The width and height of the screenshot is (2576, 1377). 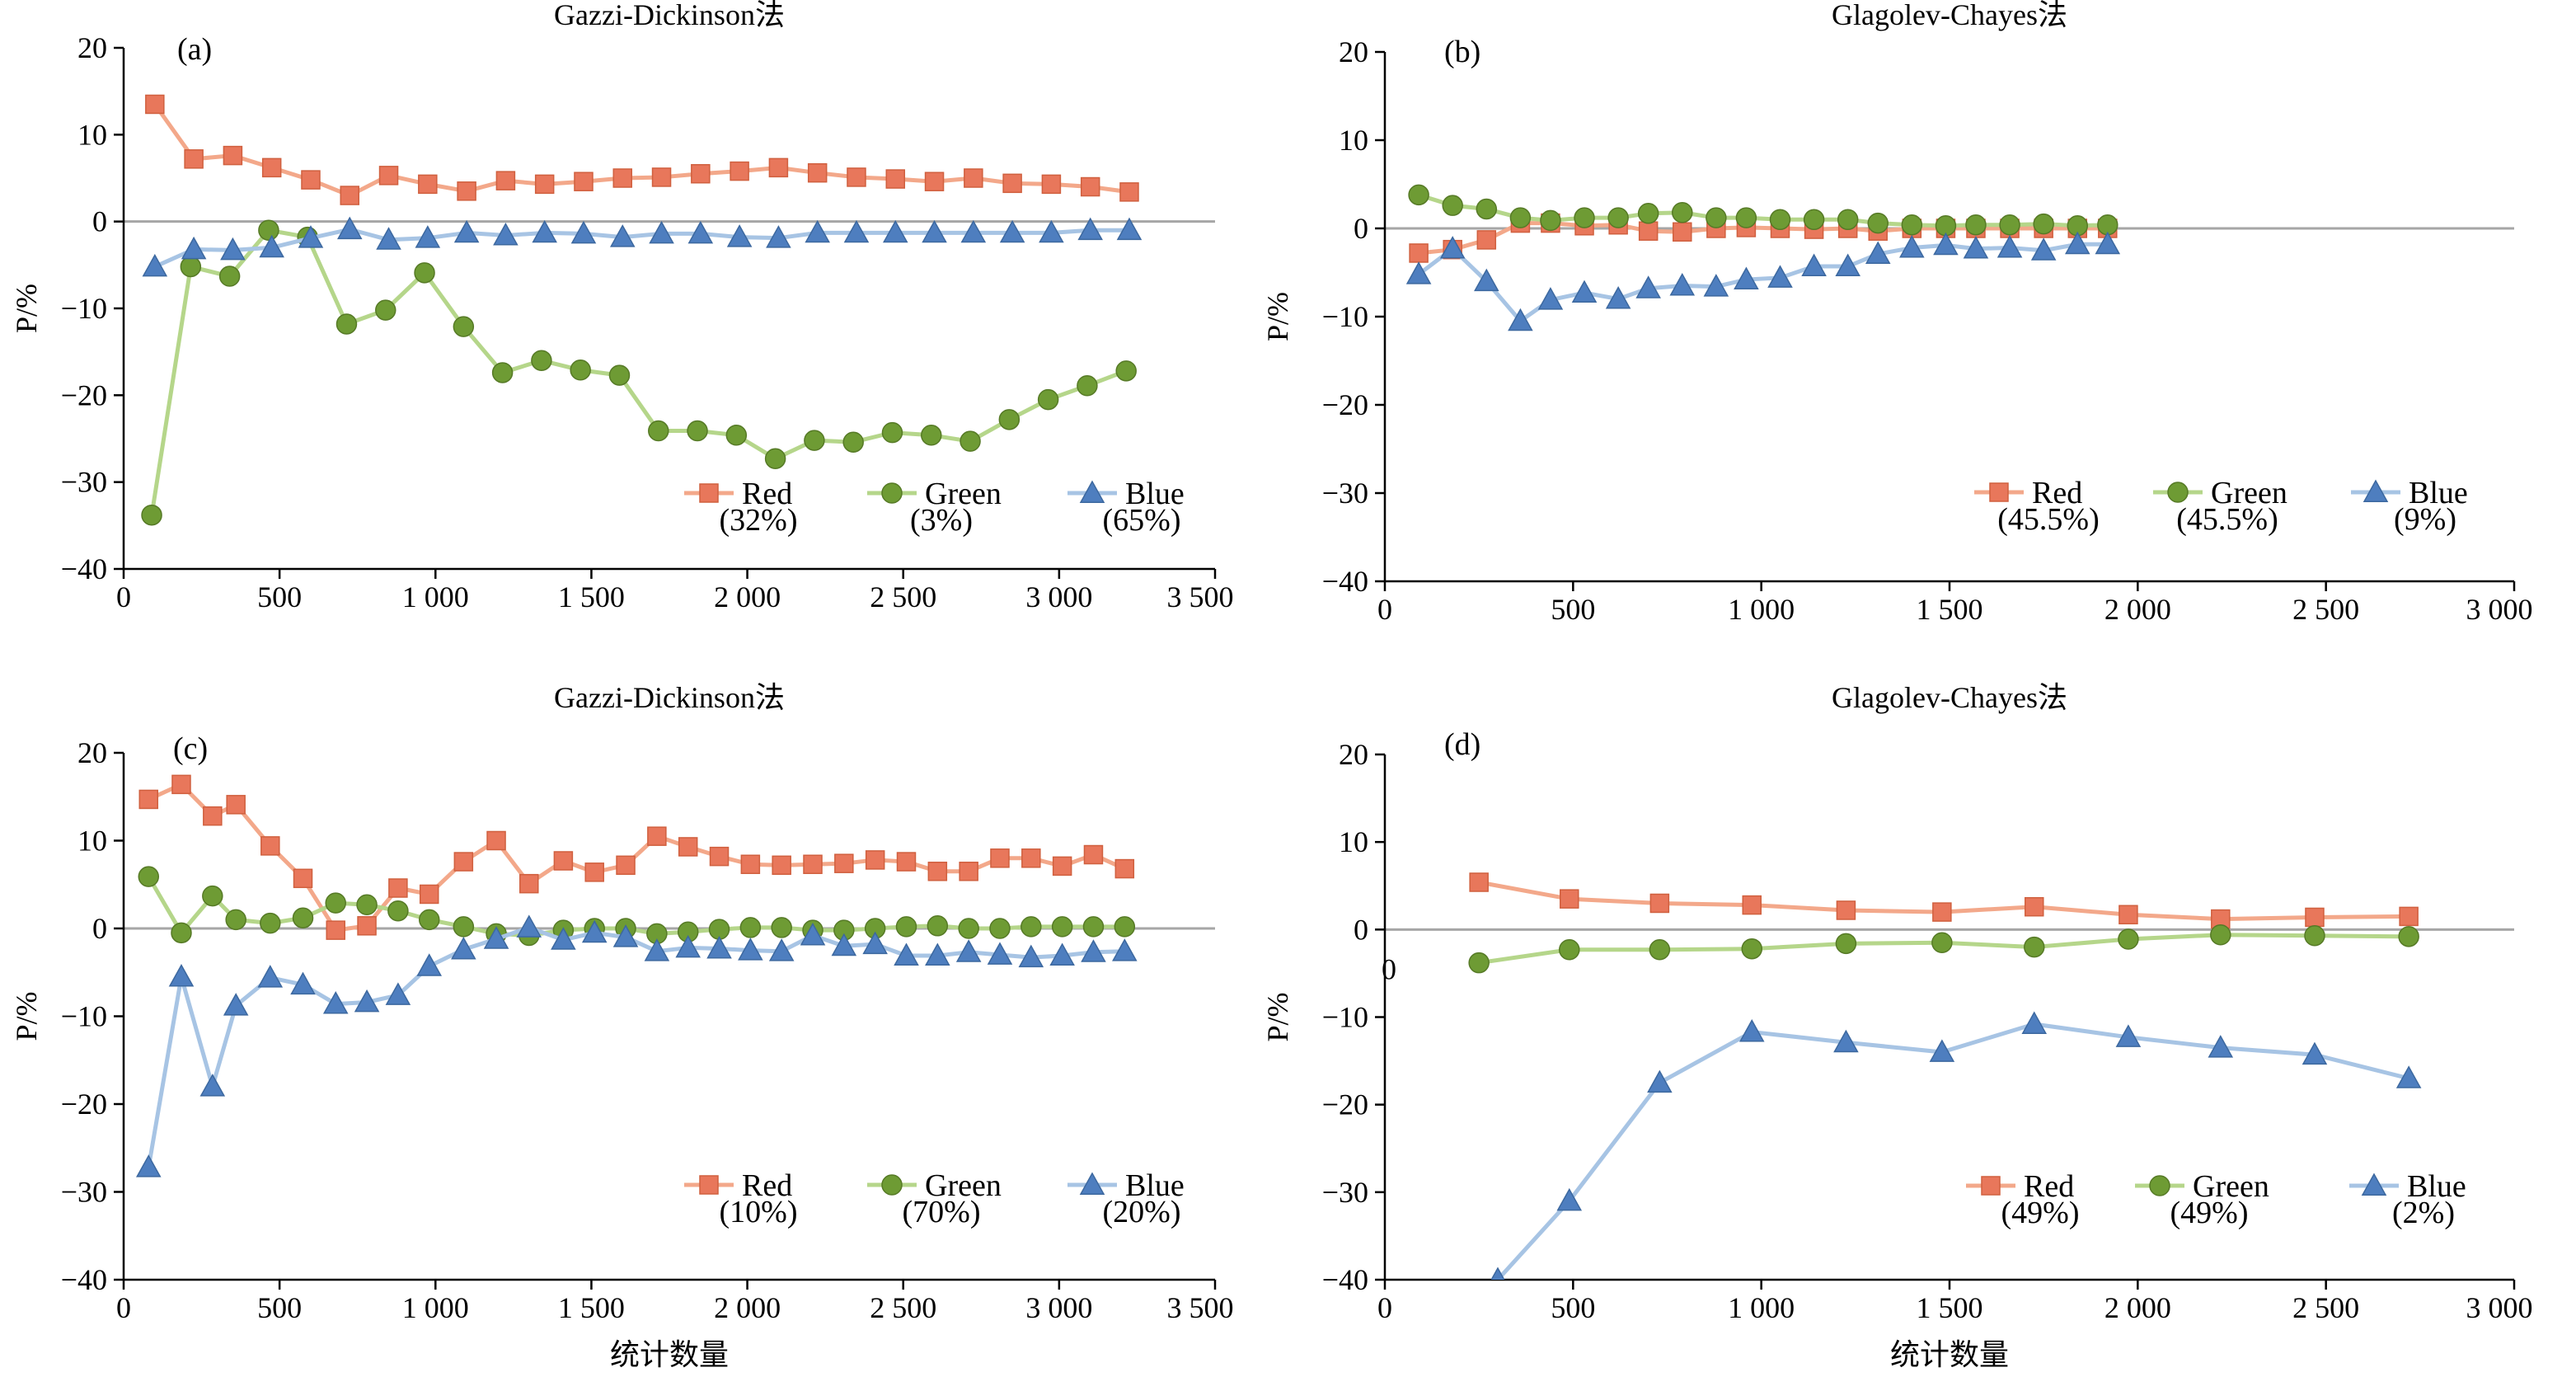 What do you see at coordinates (2227, 519) in the screenshot?
I see `legend-series-percent: (45.5%)` at bounding box center [2227, 519].